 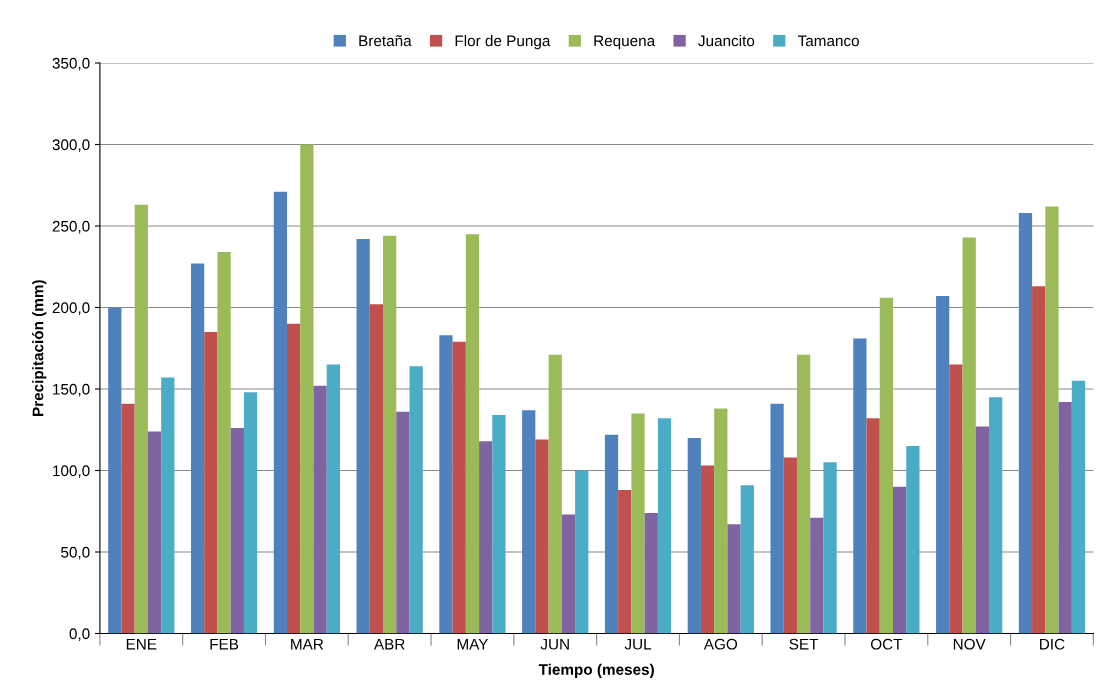 What do you see at coordinates (141, 644) in the screenshot?
I see `x-tick-label: ENE` at bounding box center [141, 644].